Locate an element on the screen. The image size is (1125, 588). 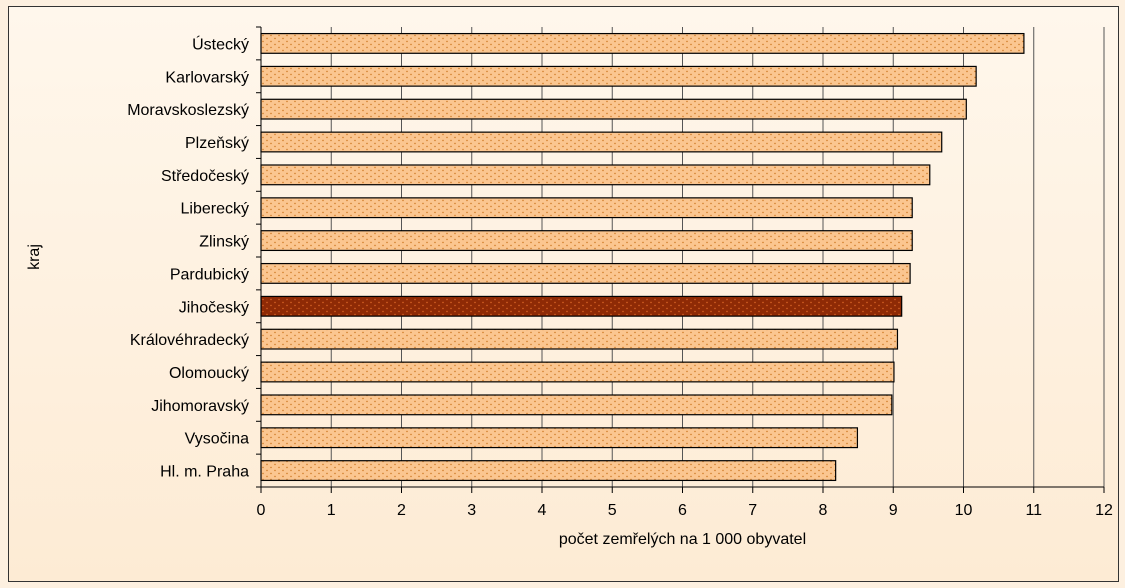
category-label: Jihočeský is located at coordinates (214, 307).